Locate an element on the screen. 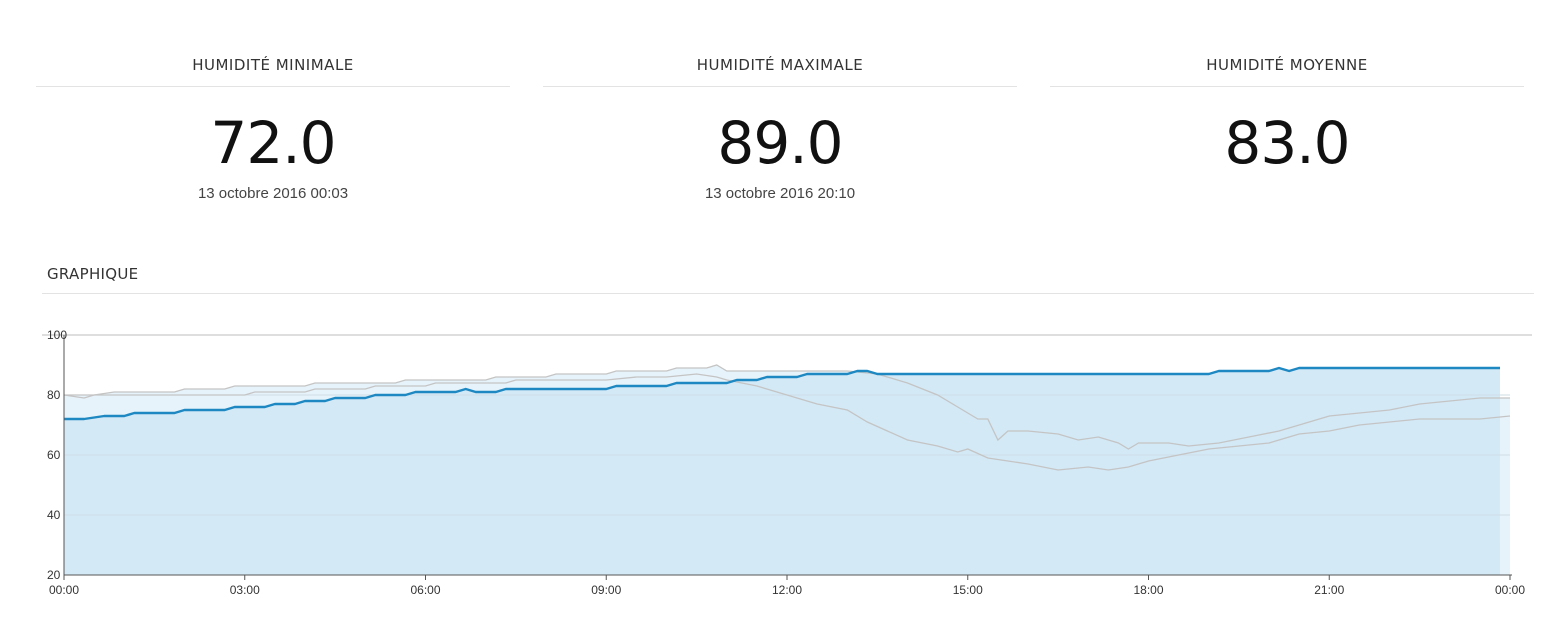 This screenshot has height=619, width=1562. current-series-line is located at coordinates (782, 393).